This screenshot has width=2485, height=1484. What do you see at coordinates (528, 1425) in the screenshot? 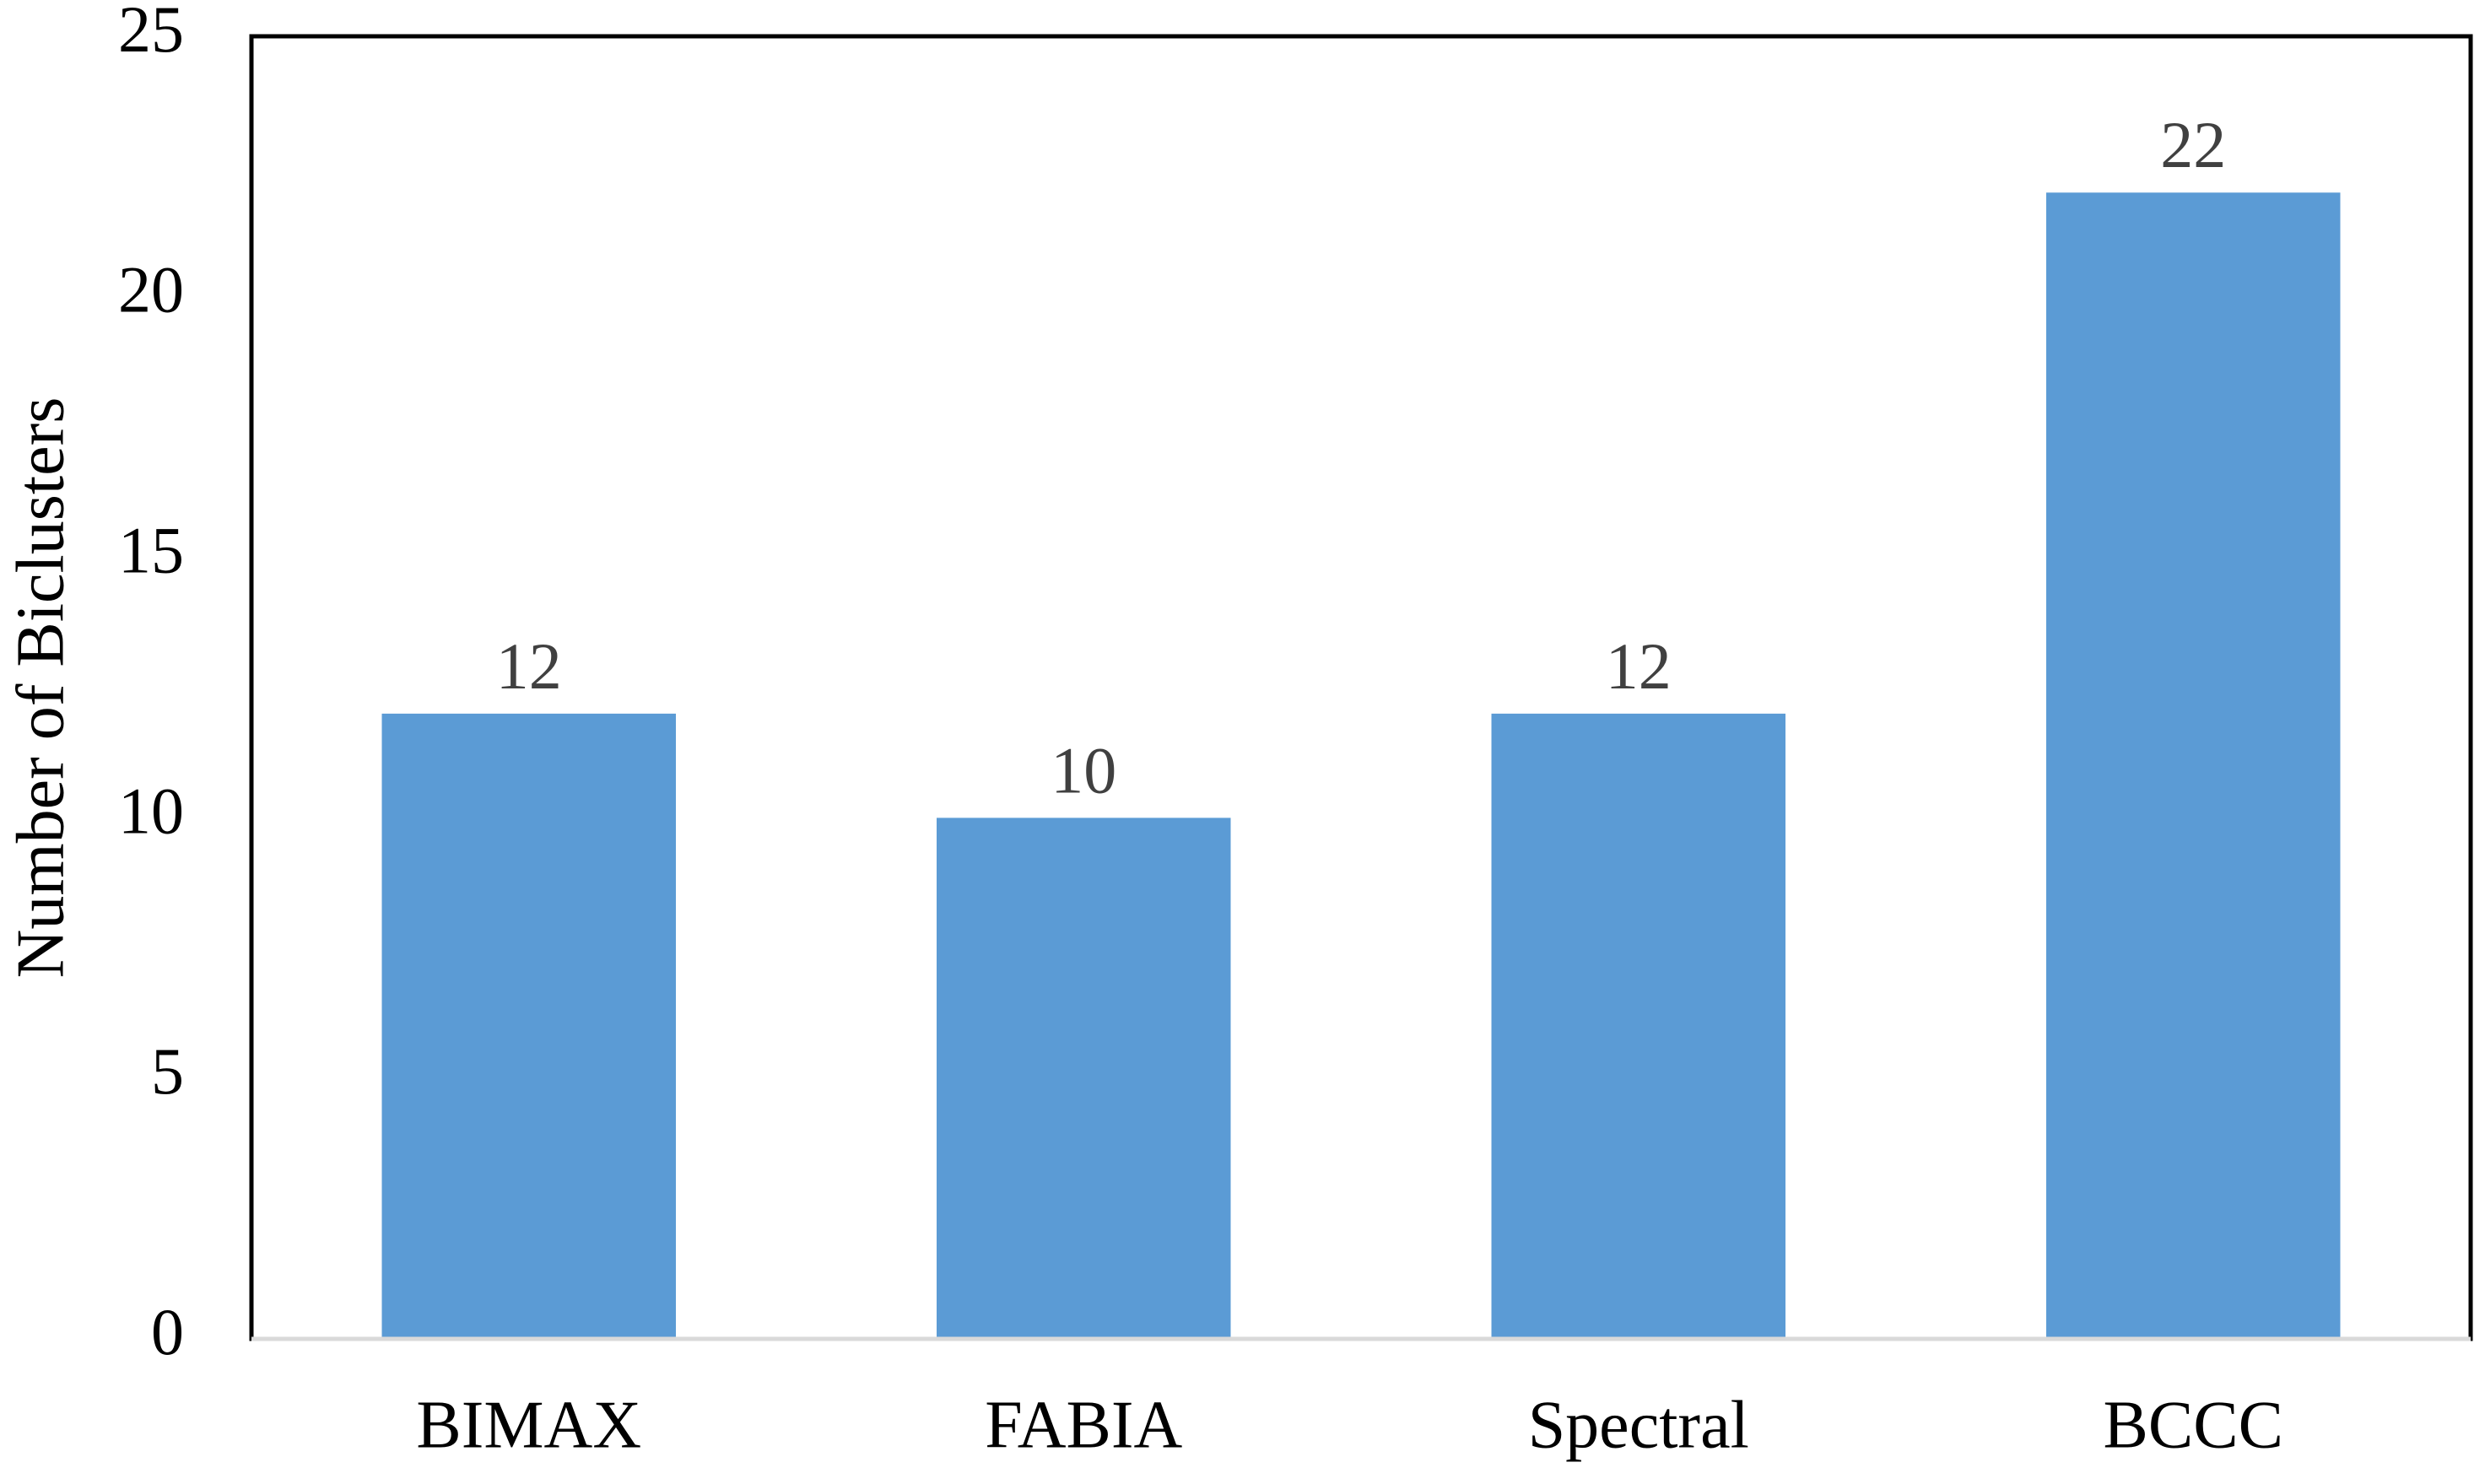
I see `x-tick-label: BIMAX` at bounding box center [528, 1425].